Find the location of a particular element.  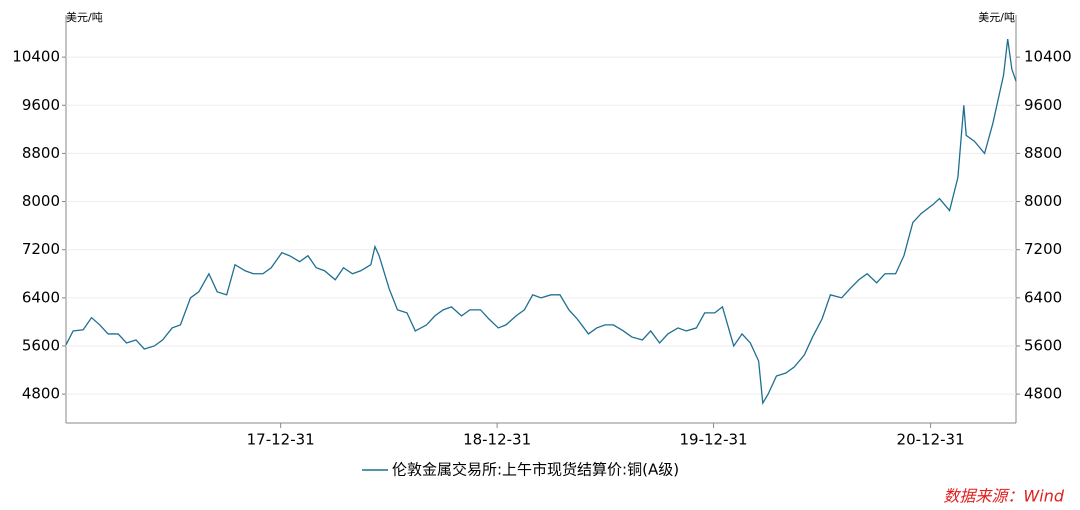

x-tick-label: 19-12-31 is located at coordinates (714, 440).